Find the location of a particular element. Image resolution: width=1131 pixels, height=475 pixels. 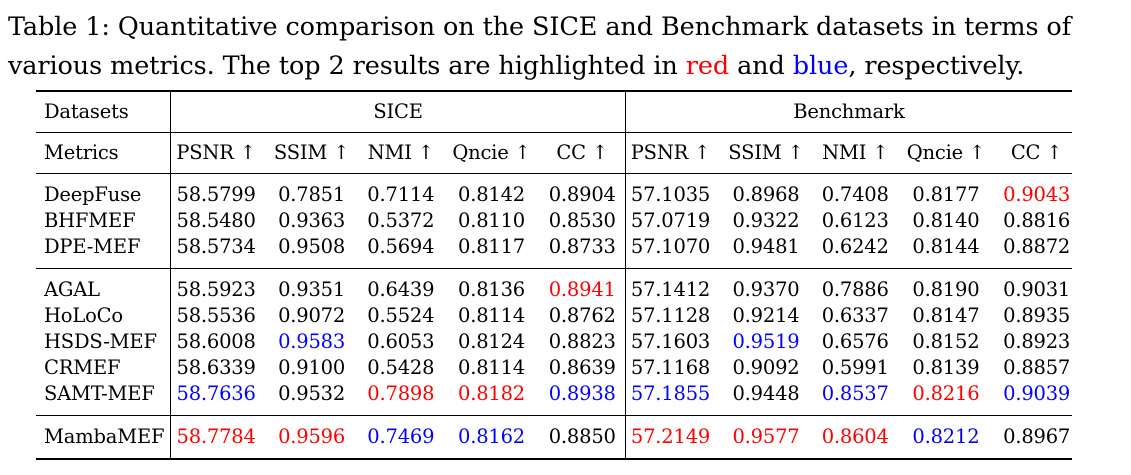

metric-value: 0.9039 is located at coordinates (1037, 393).